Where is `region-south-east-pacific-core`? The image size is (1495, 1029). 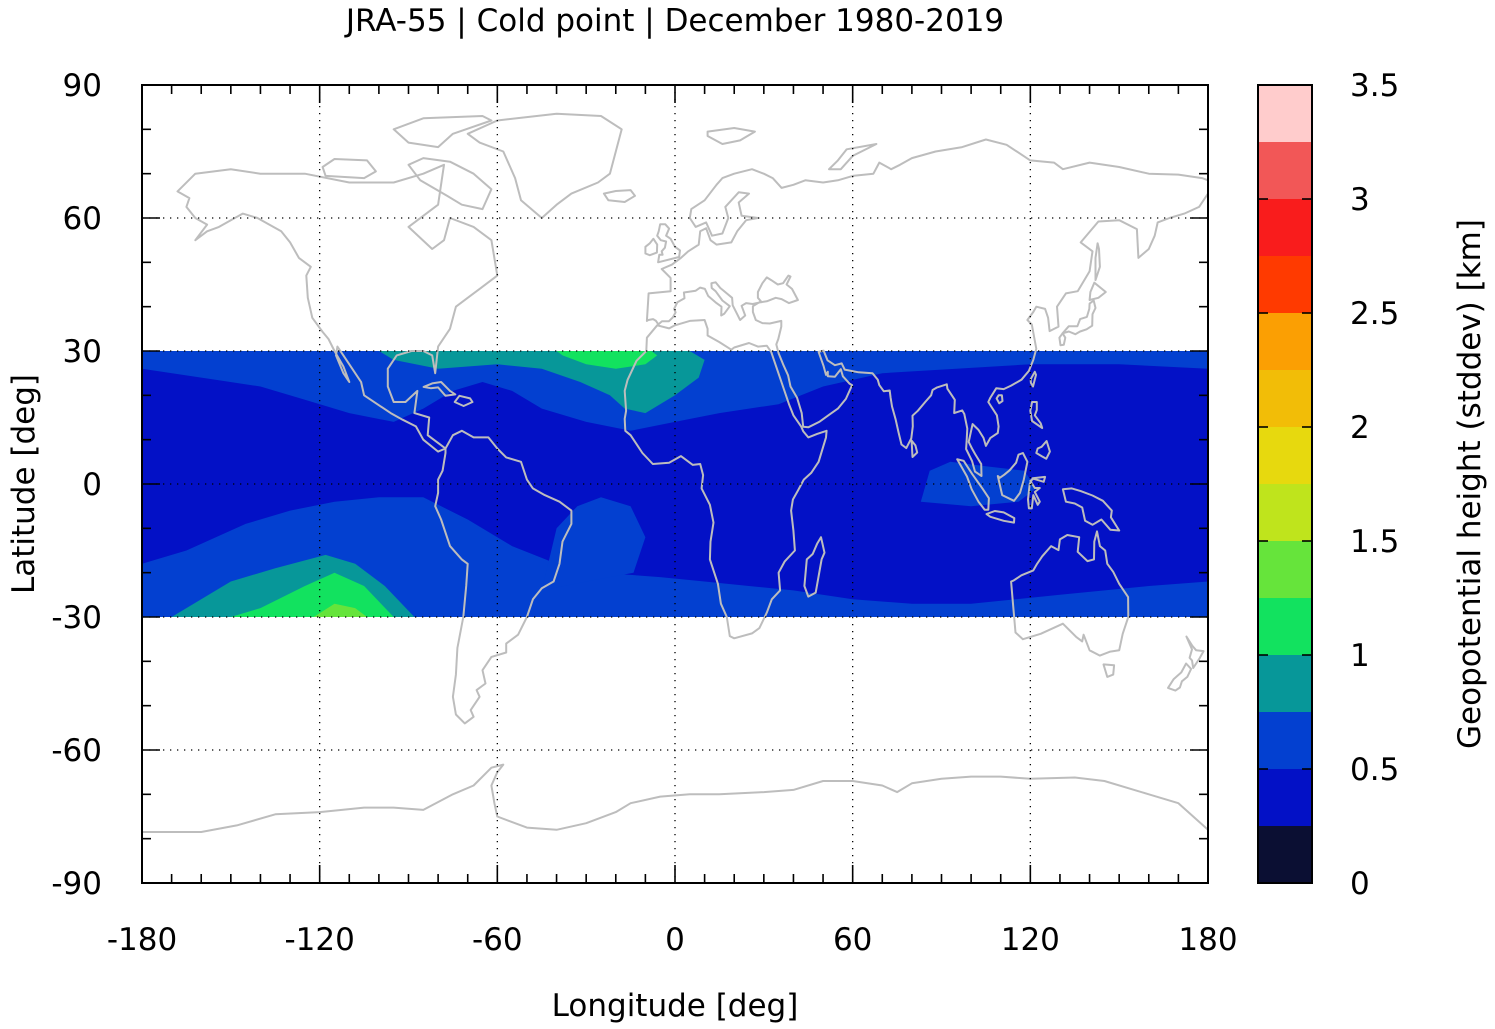 region-south-east-pacific-core is located at coordinates (312, 594).